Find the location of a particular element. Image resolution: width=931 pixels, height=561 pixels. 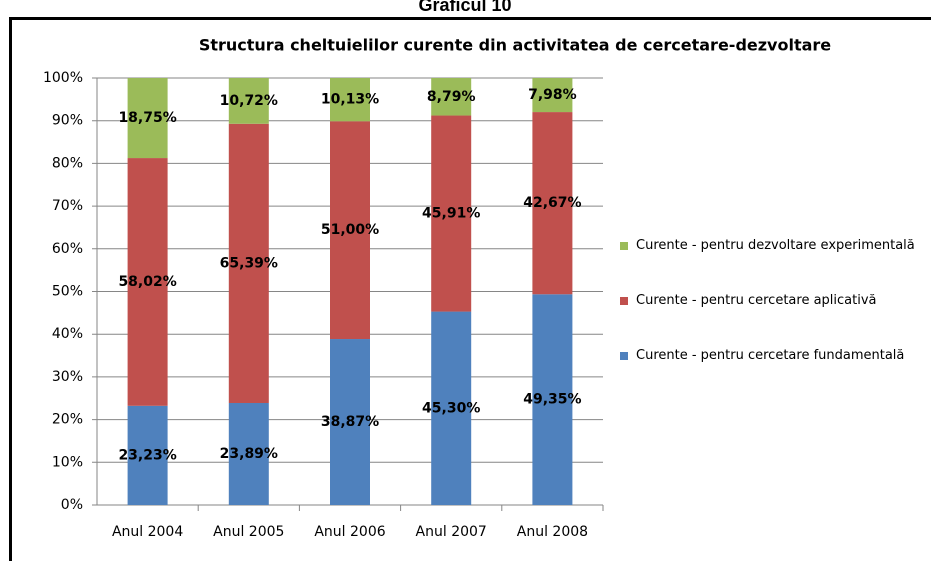

data-label: 49,35% is located at coordinates (552, 400).